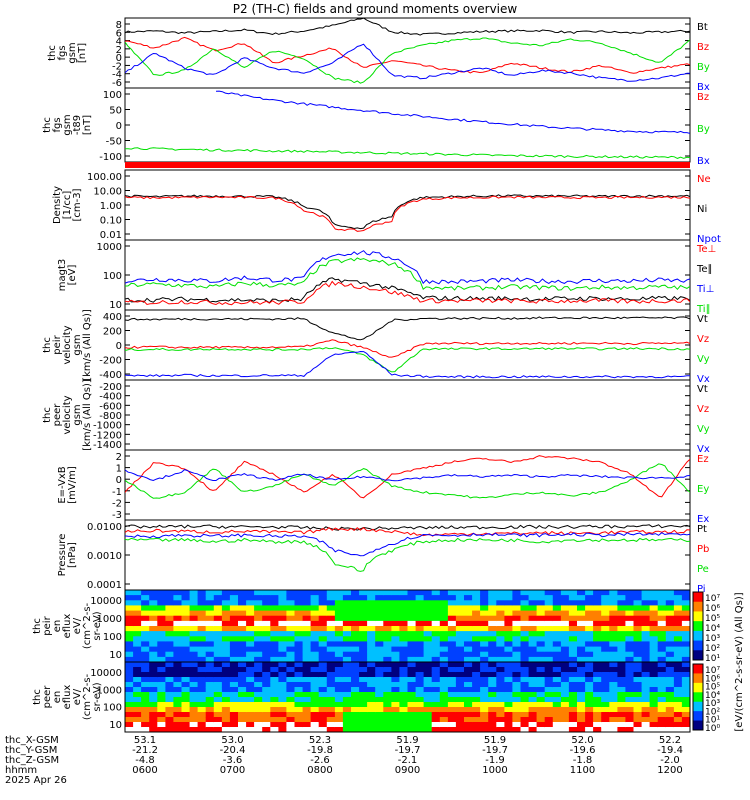 This screenshot has width=750, height=800. I want to click on ytick-label: 10000, so click(106, 673).